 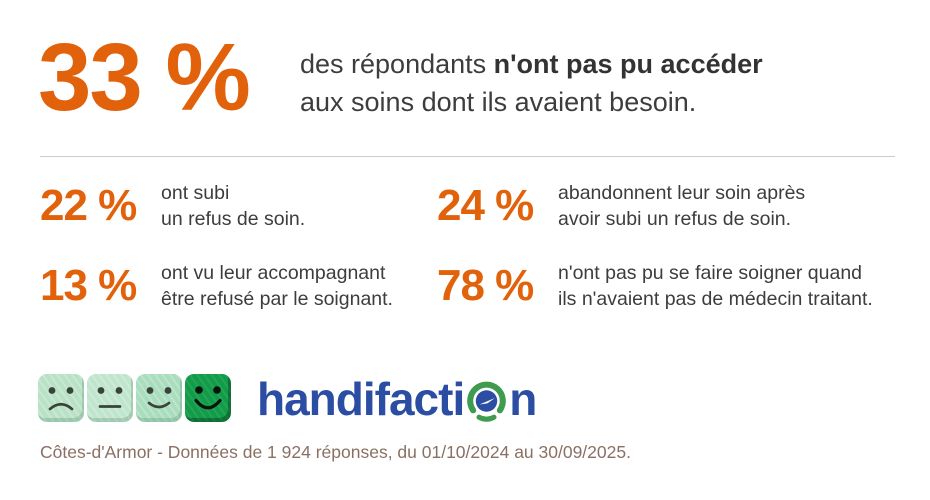 I want to click on divider, so click(x=467, y=156).